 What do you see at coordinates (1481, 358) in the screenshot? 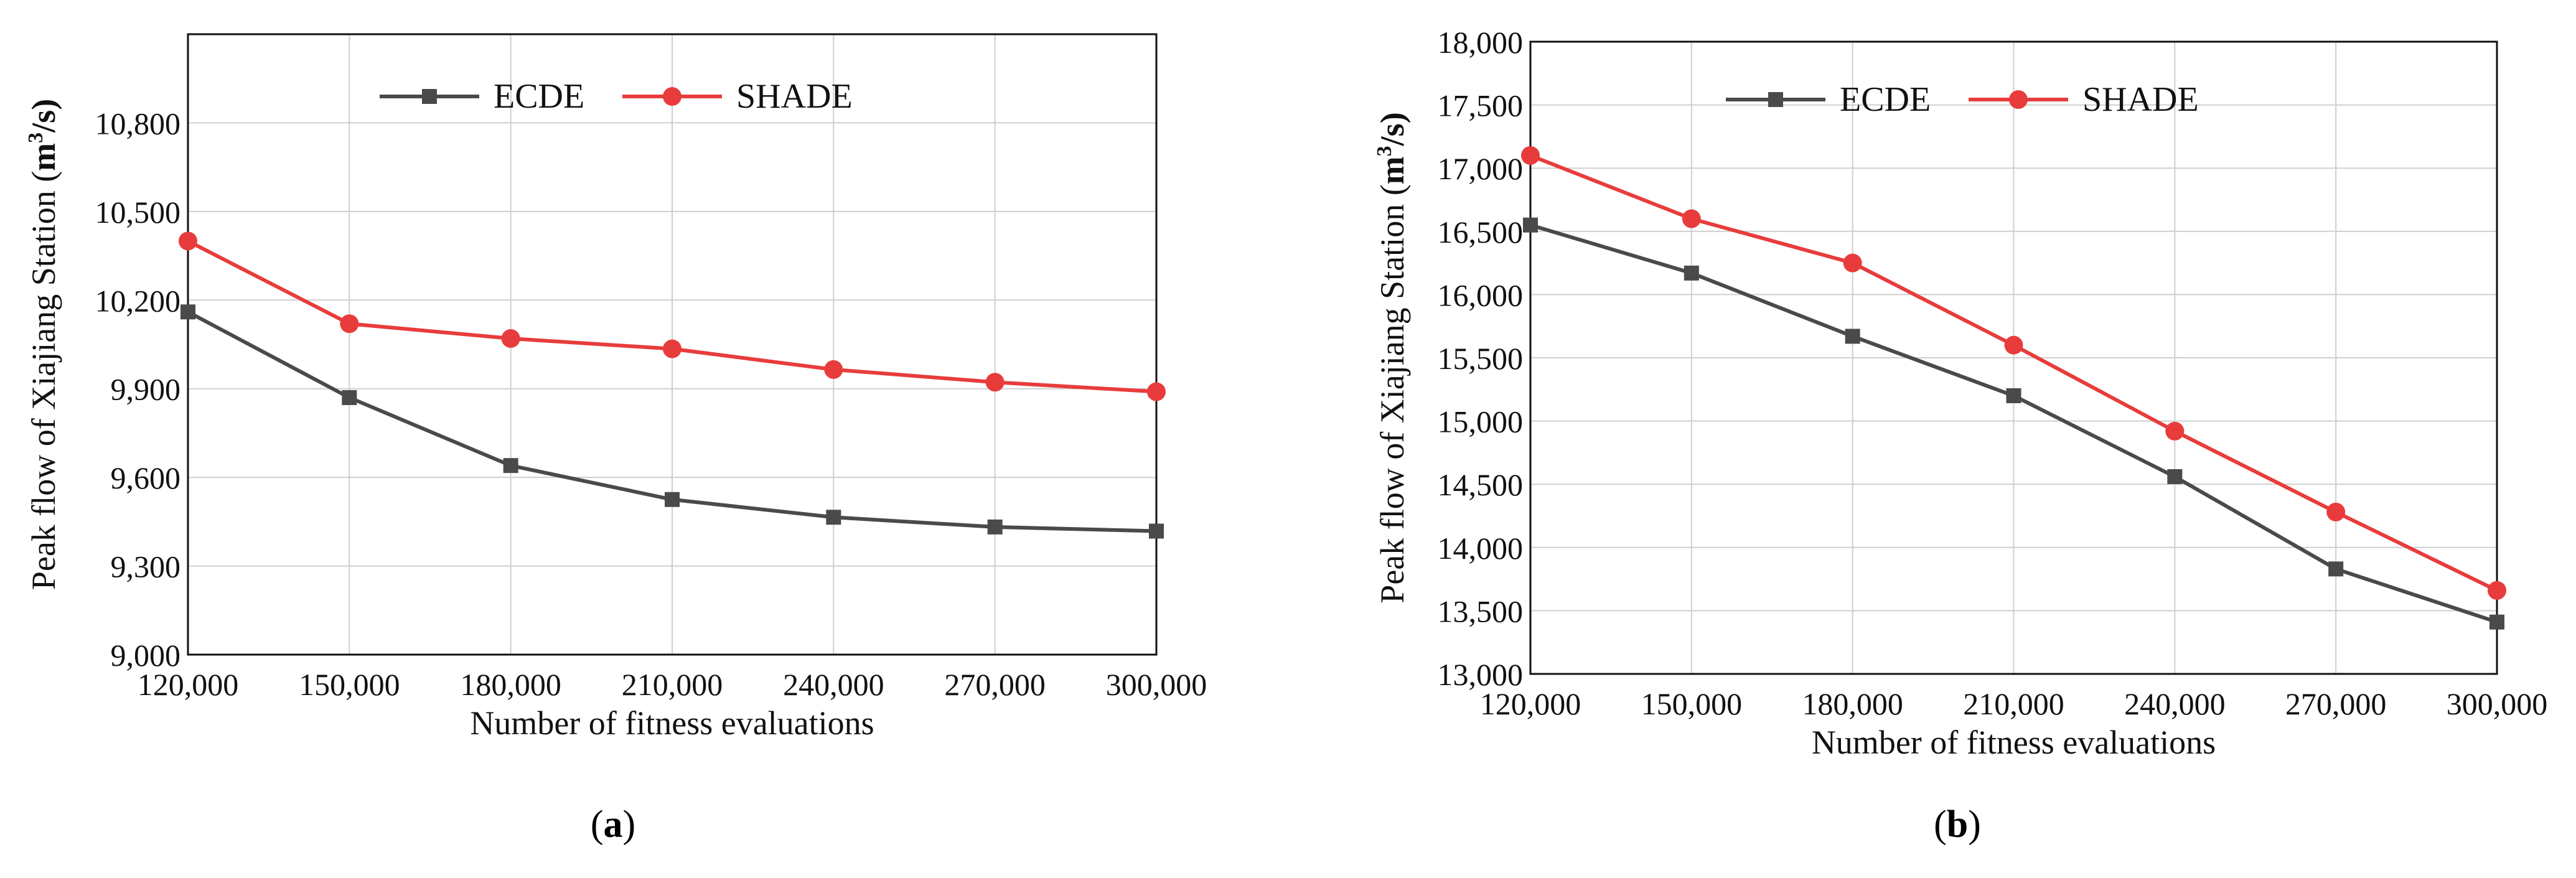
I see `y-tick-label: 15,500` at bounding box center [1481, 358].